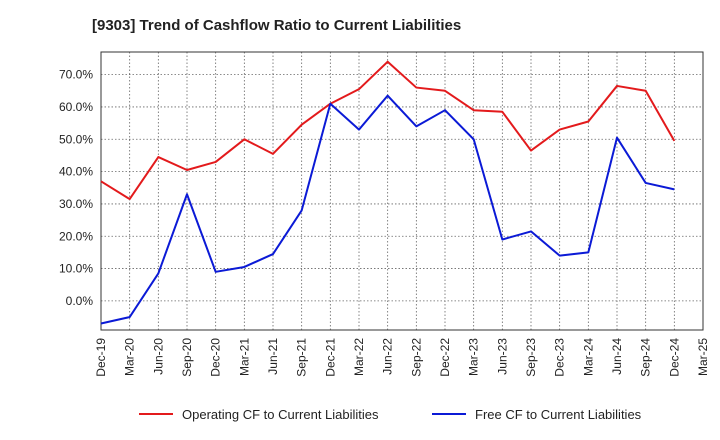 The width and height of the screenshot is (720, 440). Describe the element at coordinates (101, 357) in the screenshot. I see `x-tick-label: Dec-19` at that location.